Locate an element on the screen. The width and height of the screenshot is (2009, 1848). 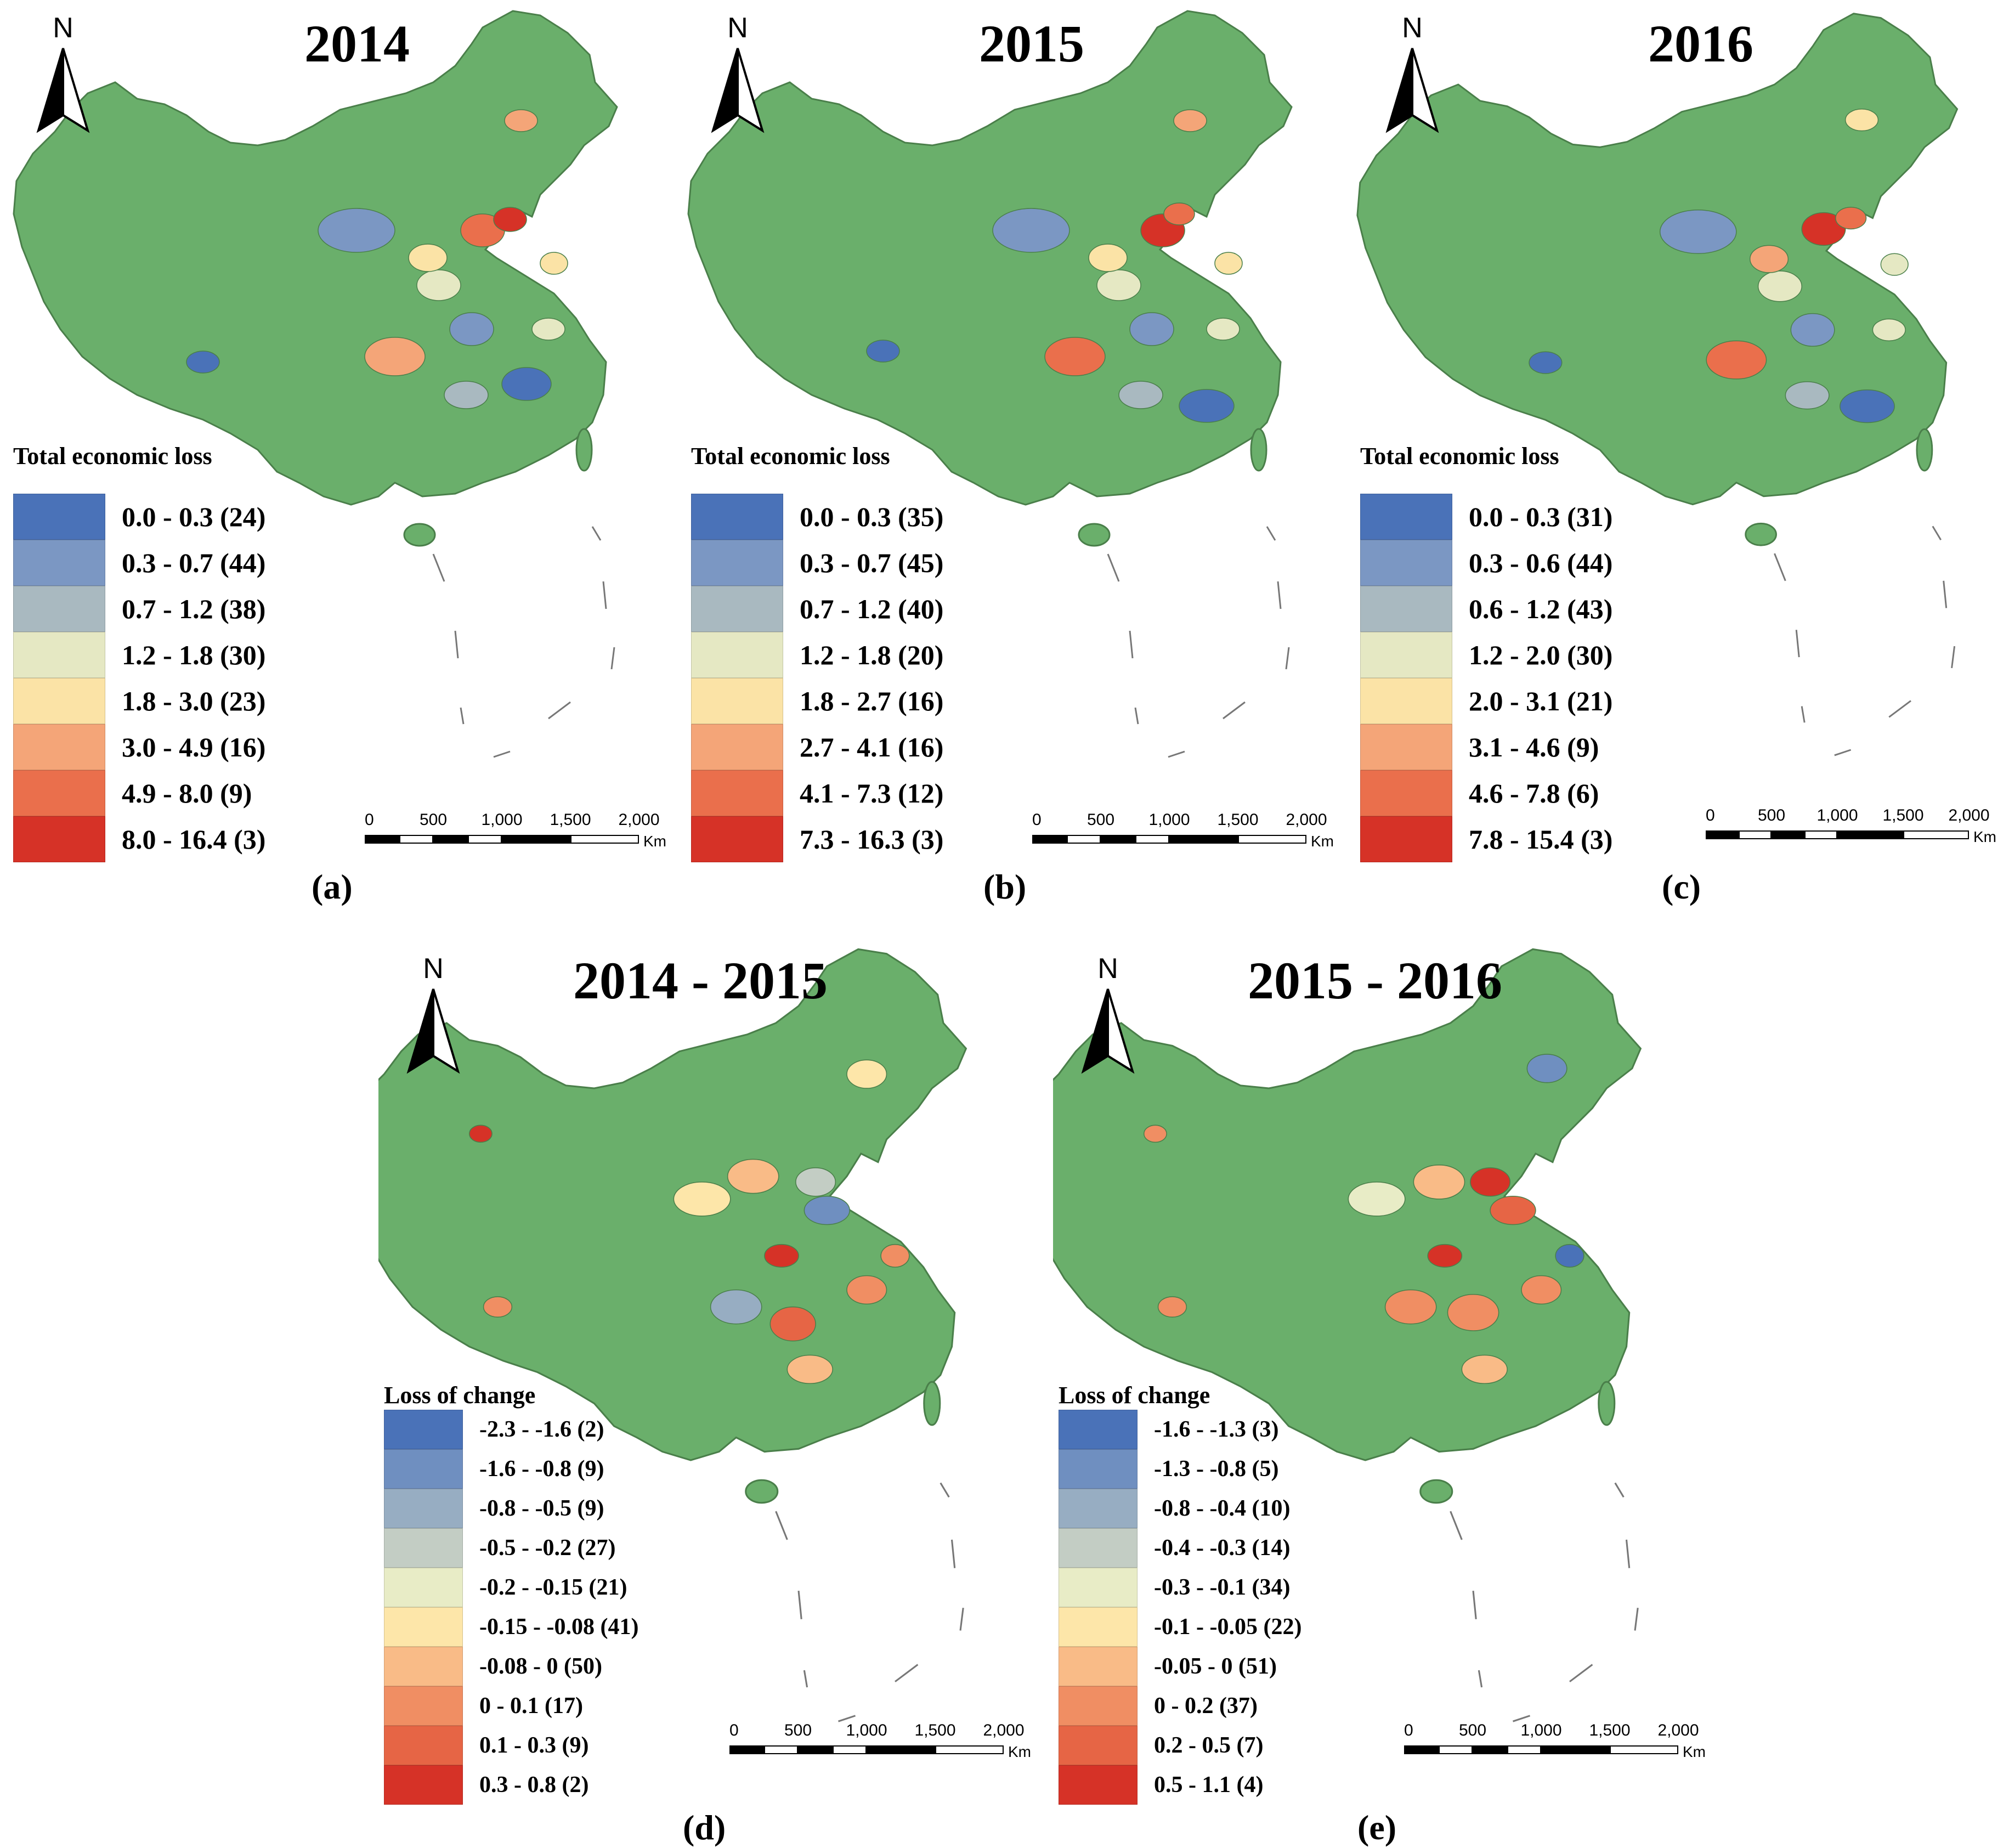
legend-label: -0.05 - 0 (51) is located at coordinates (1215, 1667).